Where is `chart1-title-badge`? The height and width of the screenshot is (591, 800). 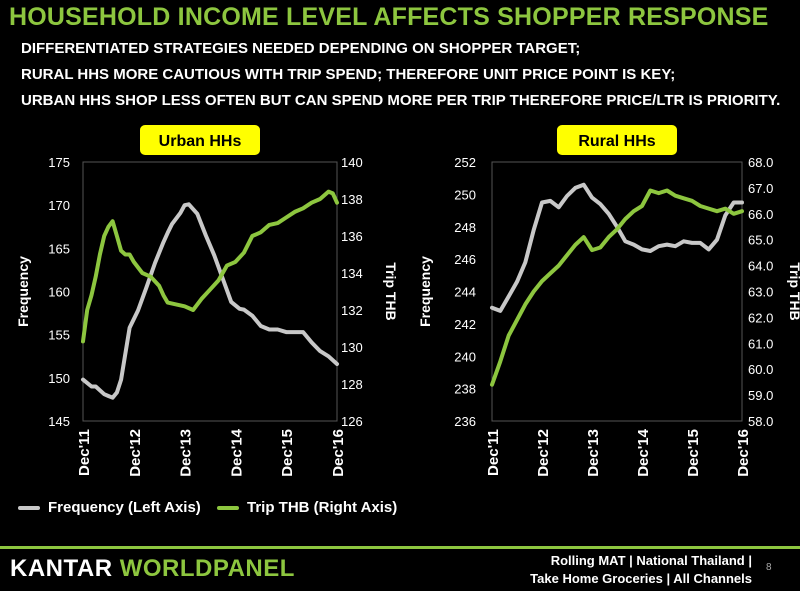 chart1-title-badge is located at coordinates (200, 140).